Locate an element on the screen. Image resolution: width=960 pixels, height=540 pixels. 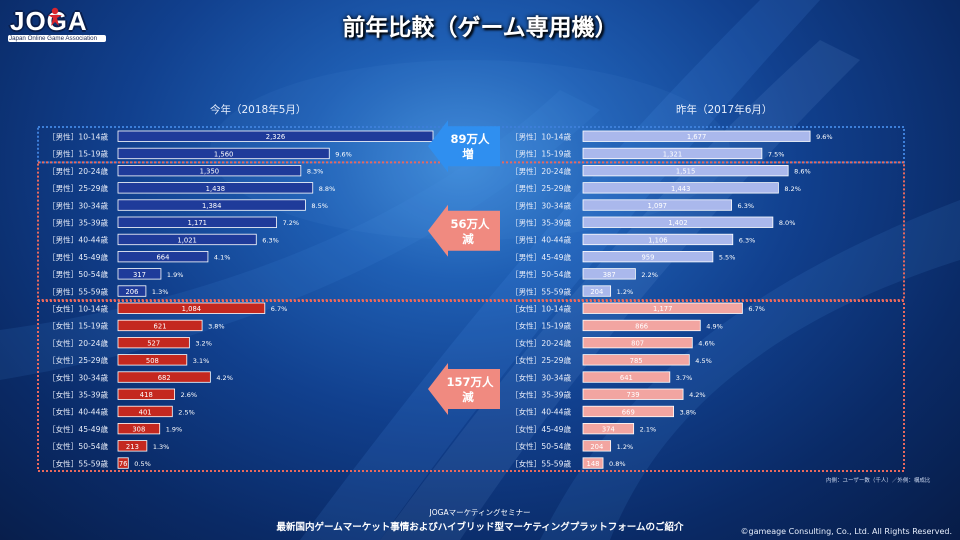
category-label-prev-male-5: ［男性］35-39歳 is located at coordinates (541, 223).